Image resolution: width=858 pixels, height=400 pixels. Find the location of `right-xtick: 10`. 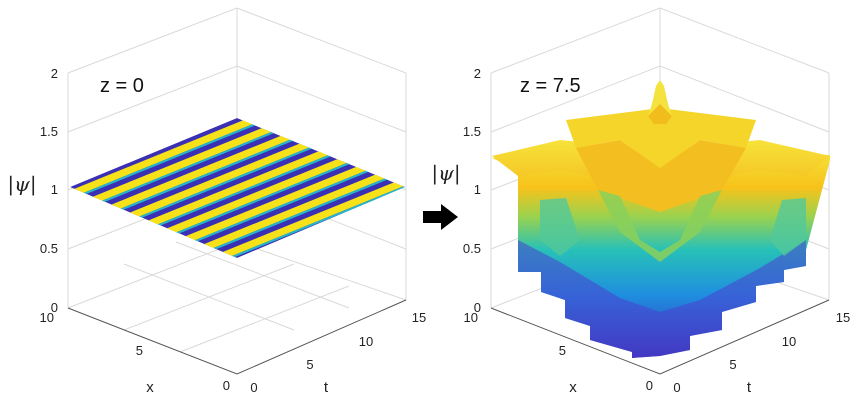

right-xtick: 10 is located at coordinates (471, 317).